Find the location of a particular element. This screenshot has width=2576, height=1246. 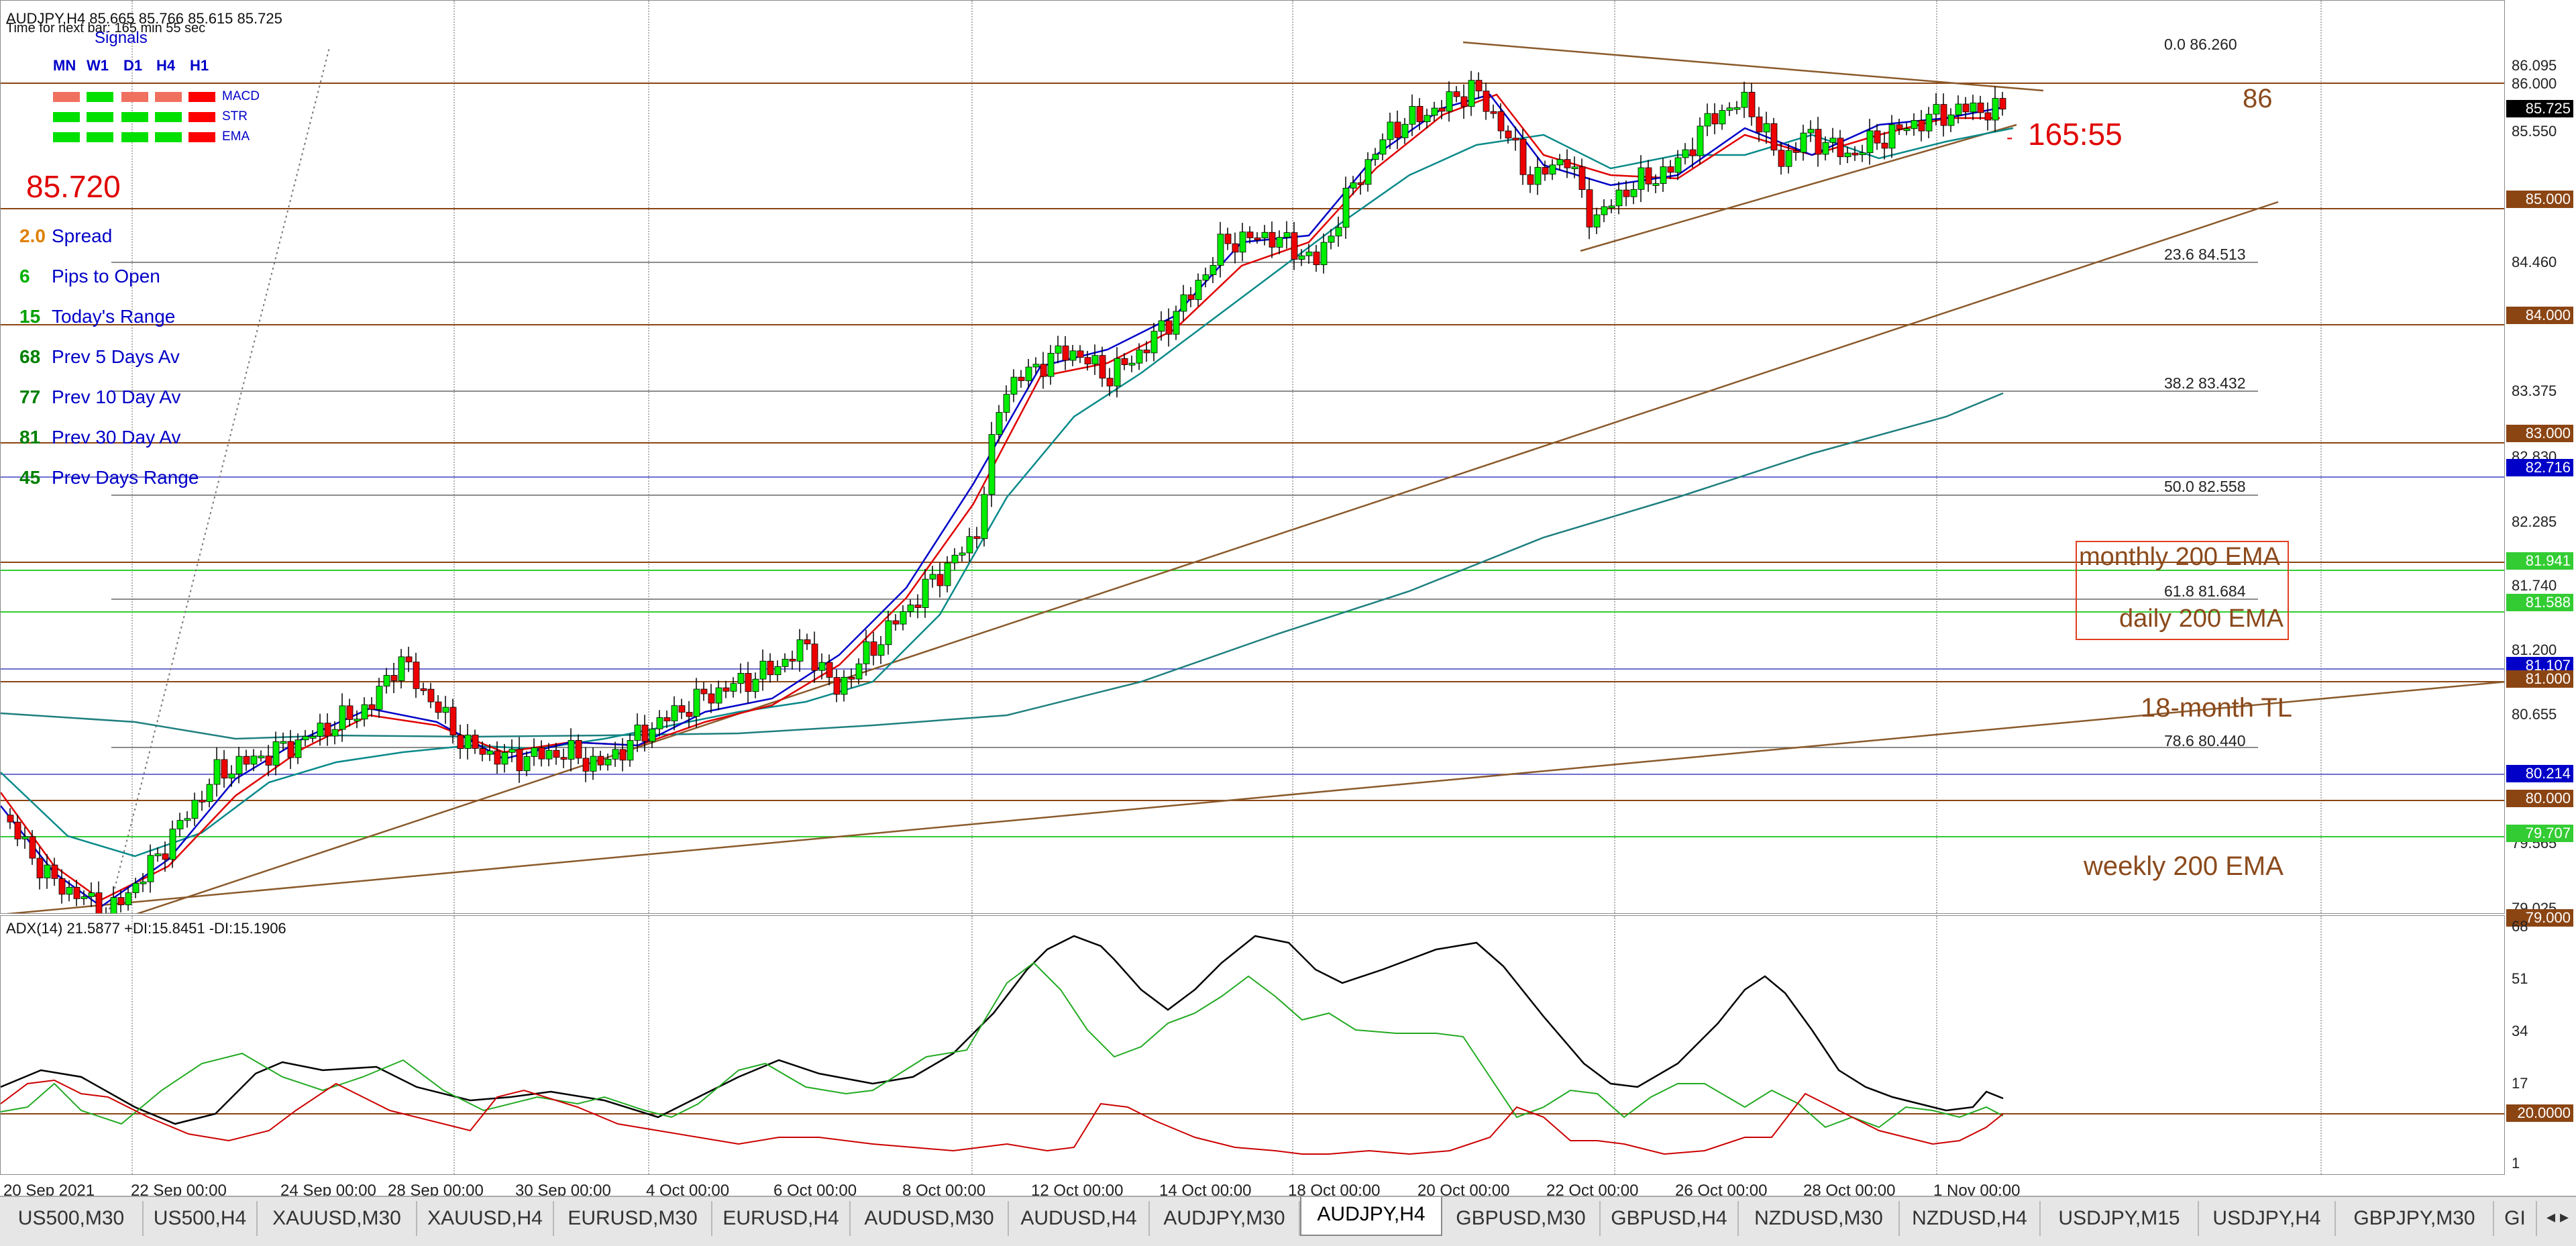

chart-tab: NZDUSD,M30 is located at coordinates (1819, 1218).